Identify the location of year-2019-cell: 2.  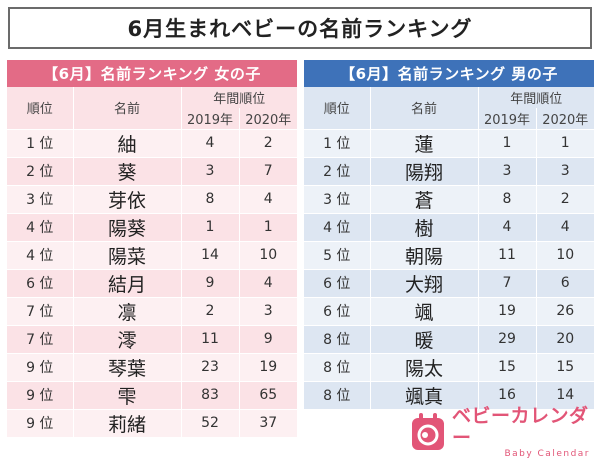
(210, 311).